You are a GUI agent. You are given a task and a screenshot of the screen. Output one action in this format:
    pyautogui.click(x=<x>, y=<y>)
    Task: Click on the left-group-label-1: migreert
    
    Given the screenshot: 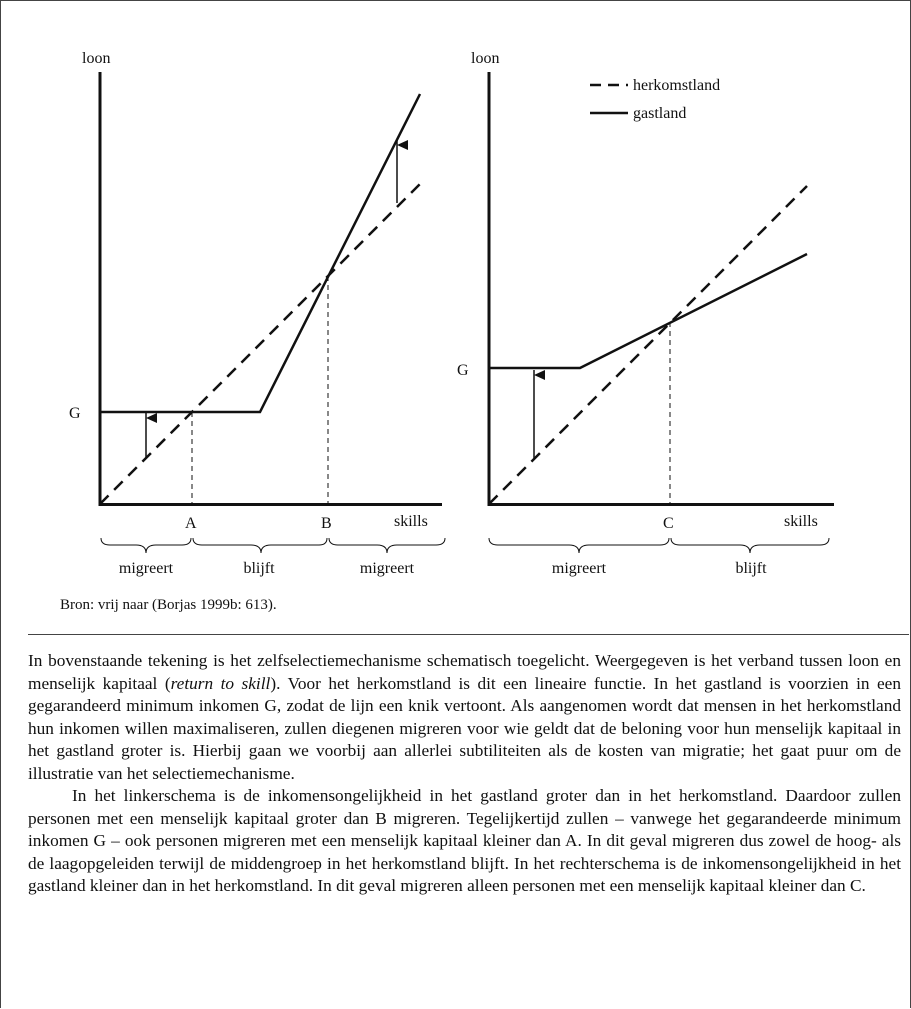 What is the action you would take?
    pyautogui.click(x=146, y=568)
    